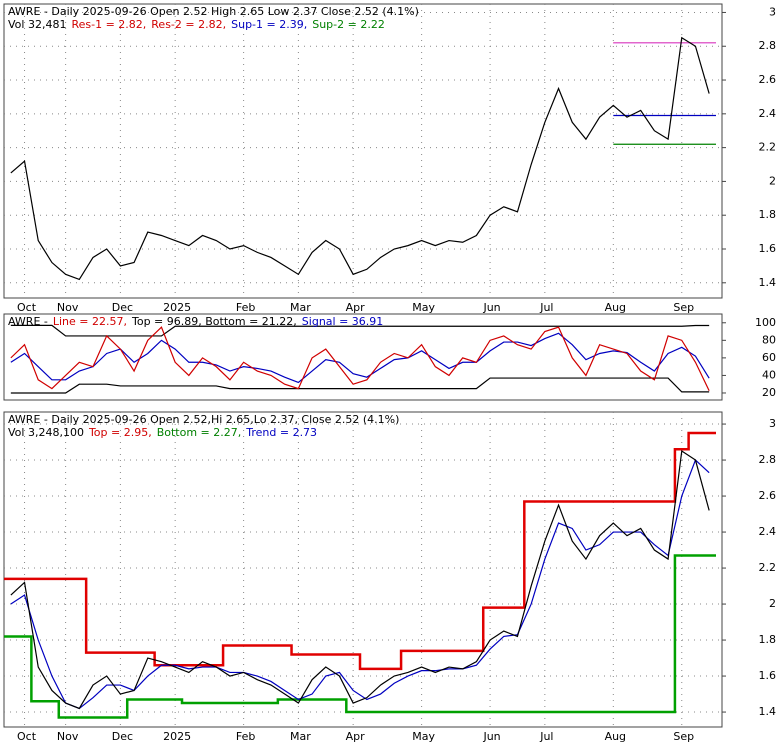 This screenshot has height=745, width=780. Describe the element at coordinates (343, 321) in the screenshot. I see `header-item: Signal = 36.91` at that location.